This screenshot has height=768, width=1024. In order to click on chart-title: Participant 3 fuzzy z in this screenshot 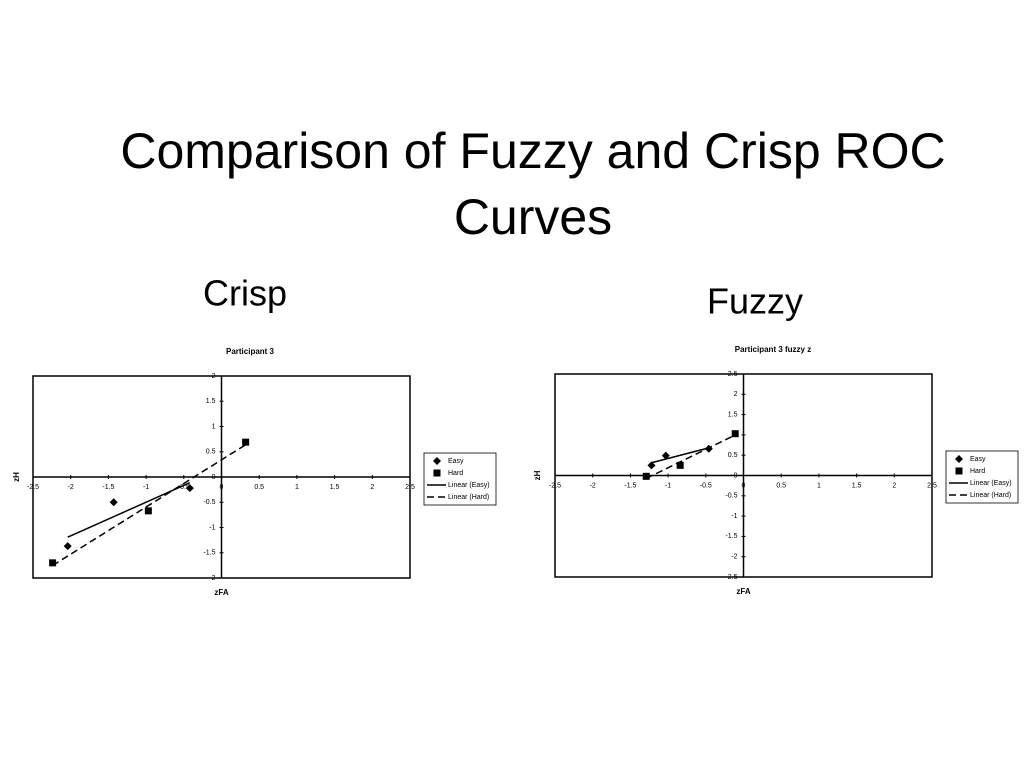, I will do `click(773, 349)`.